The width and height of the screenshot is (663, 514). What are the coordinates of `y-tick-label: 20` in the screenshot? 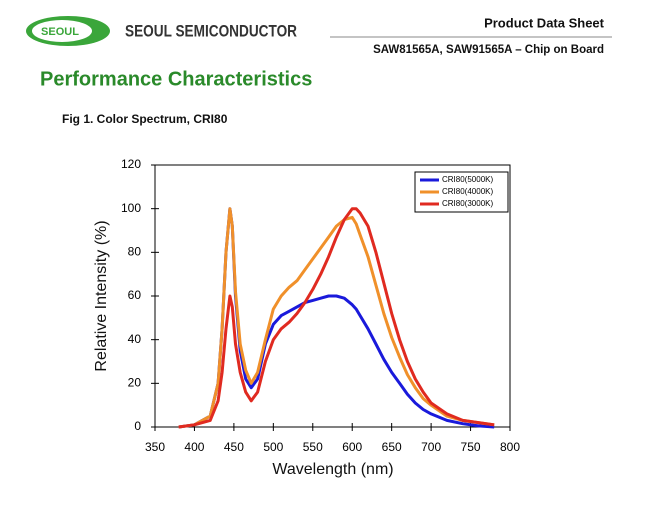 It's located at (135, 383).